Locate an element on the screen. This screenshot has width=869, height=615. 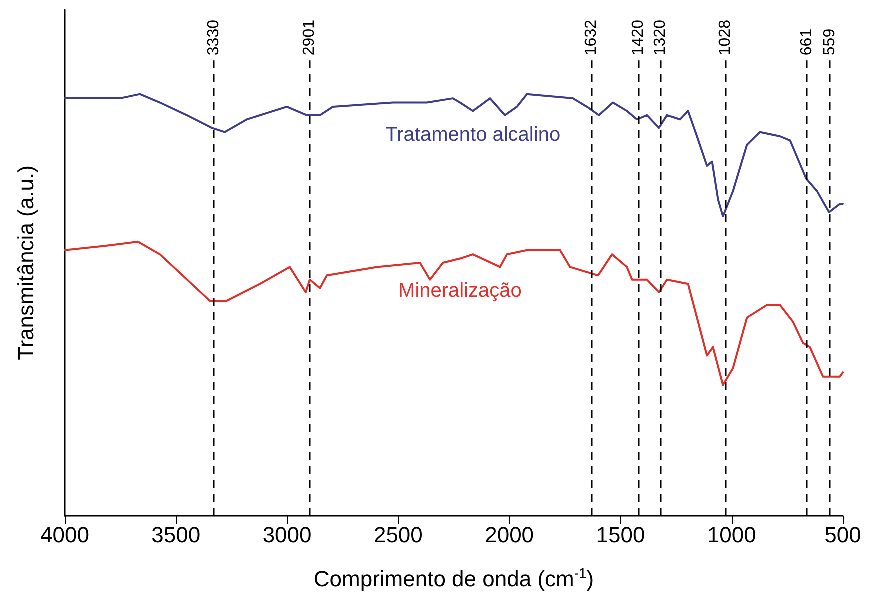
y-axis-title: Transmitância (a.u.) is located at coordinates (26, 263).